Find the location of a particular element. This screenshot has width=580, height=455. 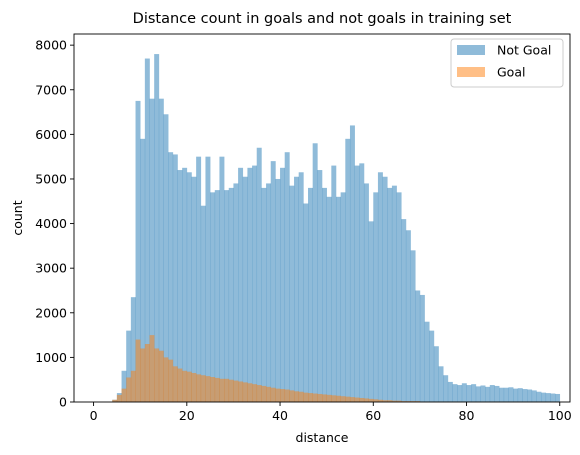

legend: Not Goal Goal is located at coordinates (507, 63).